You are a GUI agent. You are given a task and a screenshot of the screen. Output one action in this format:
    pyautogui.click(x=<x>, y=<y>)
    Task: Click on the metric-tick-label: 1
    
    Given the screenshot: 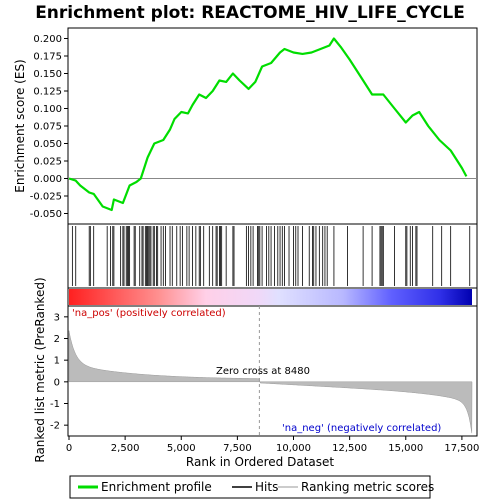 What is the action you would take?
    pyautogui.click(x=57, y=361)
    